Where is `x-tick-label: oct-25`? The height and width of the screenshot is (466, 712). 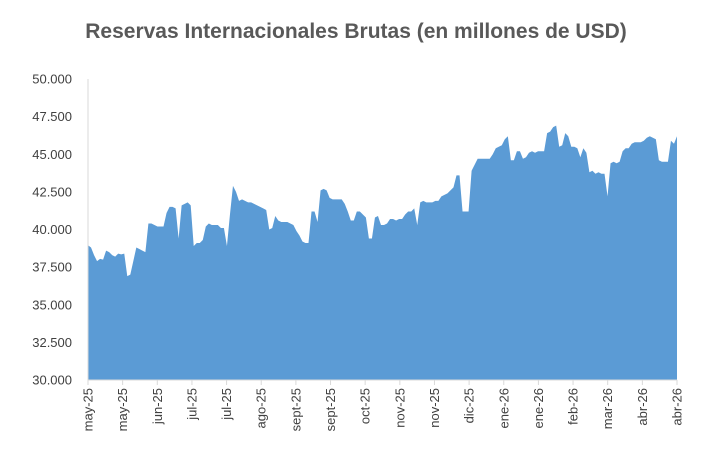
x-tick-label: oct-25 is located at coordinates (365, 406).